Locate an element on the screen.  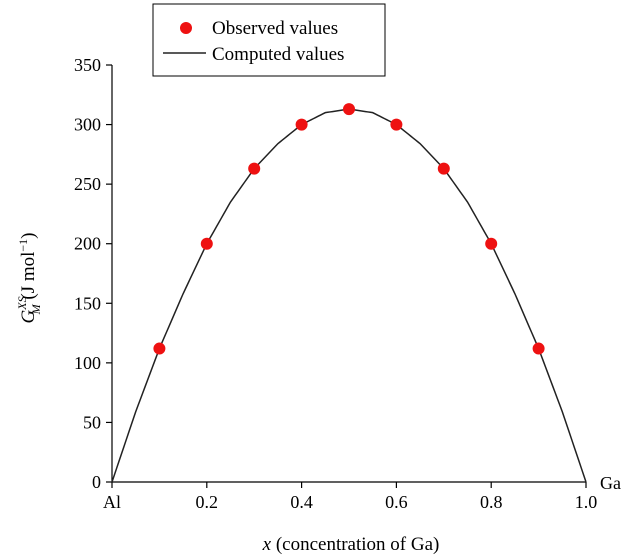
legend-label-observed: Observed values is located at coordinates (275, 28).